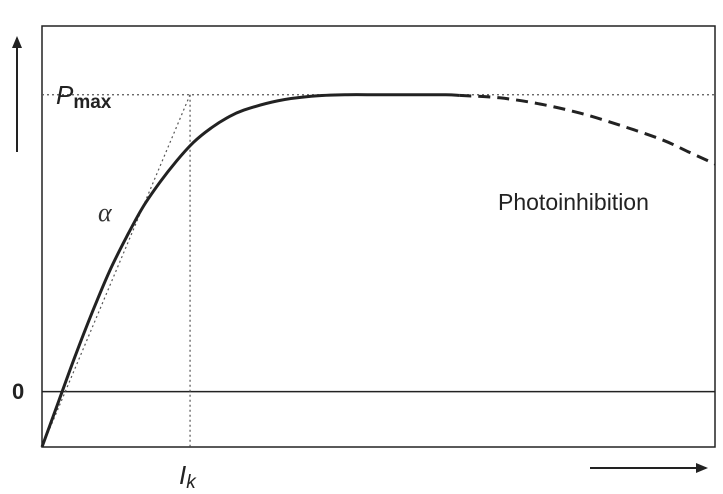 The height and width of the screenshot is (494, 723). What do you see at coordinates (92, 102) in the screenshot?
I see `pmax-subscript: max` at bounding box center [92, 102].